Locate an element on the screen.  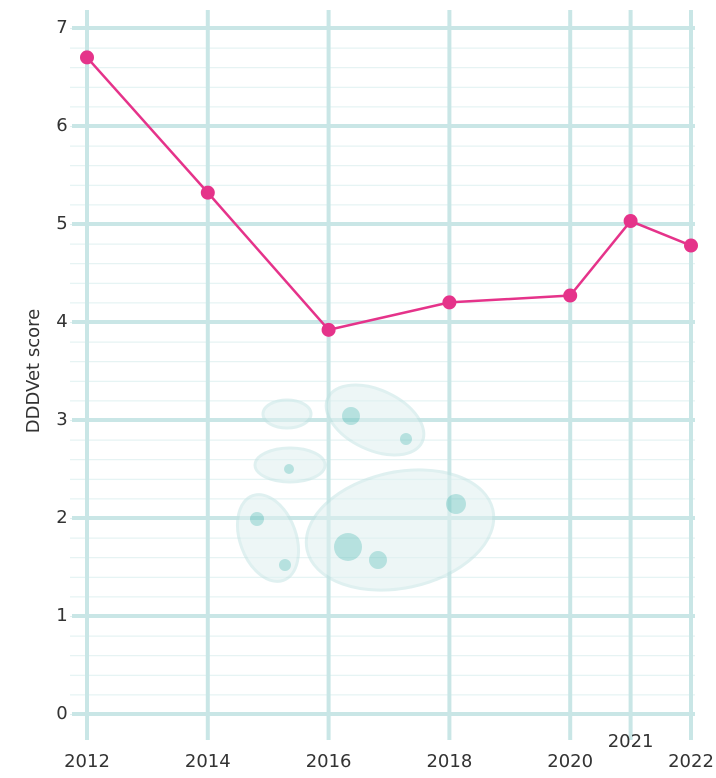
y-axis-label: DDDVet score is located at coordinates (33, 371).